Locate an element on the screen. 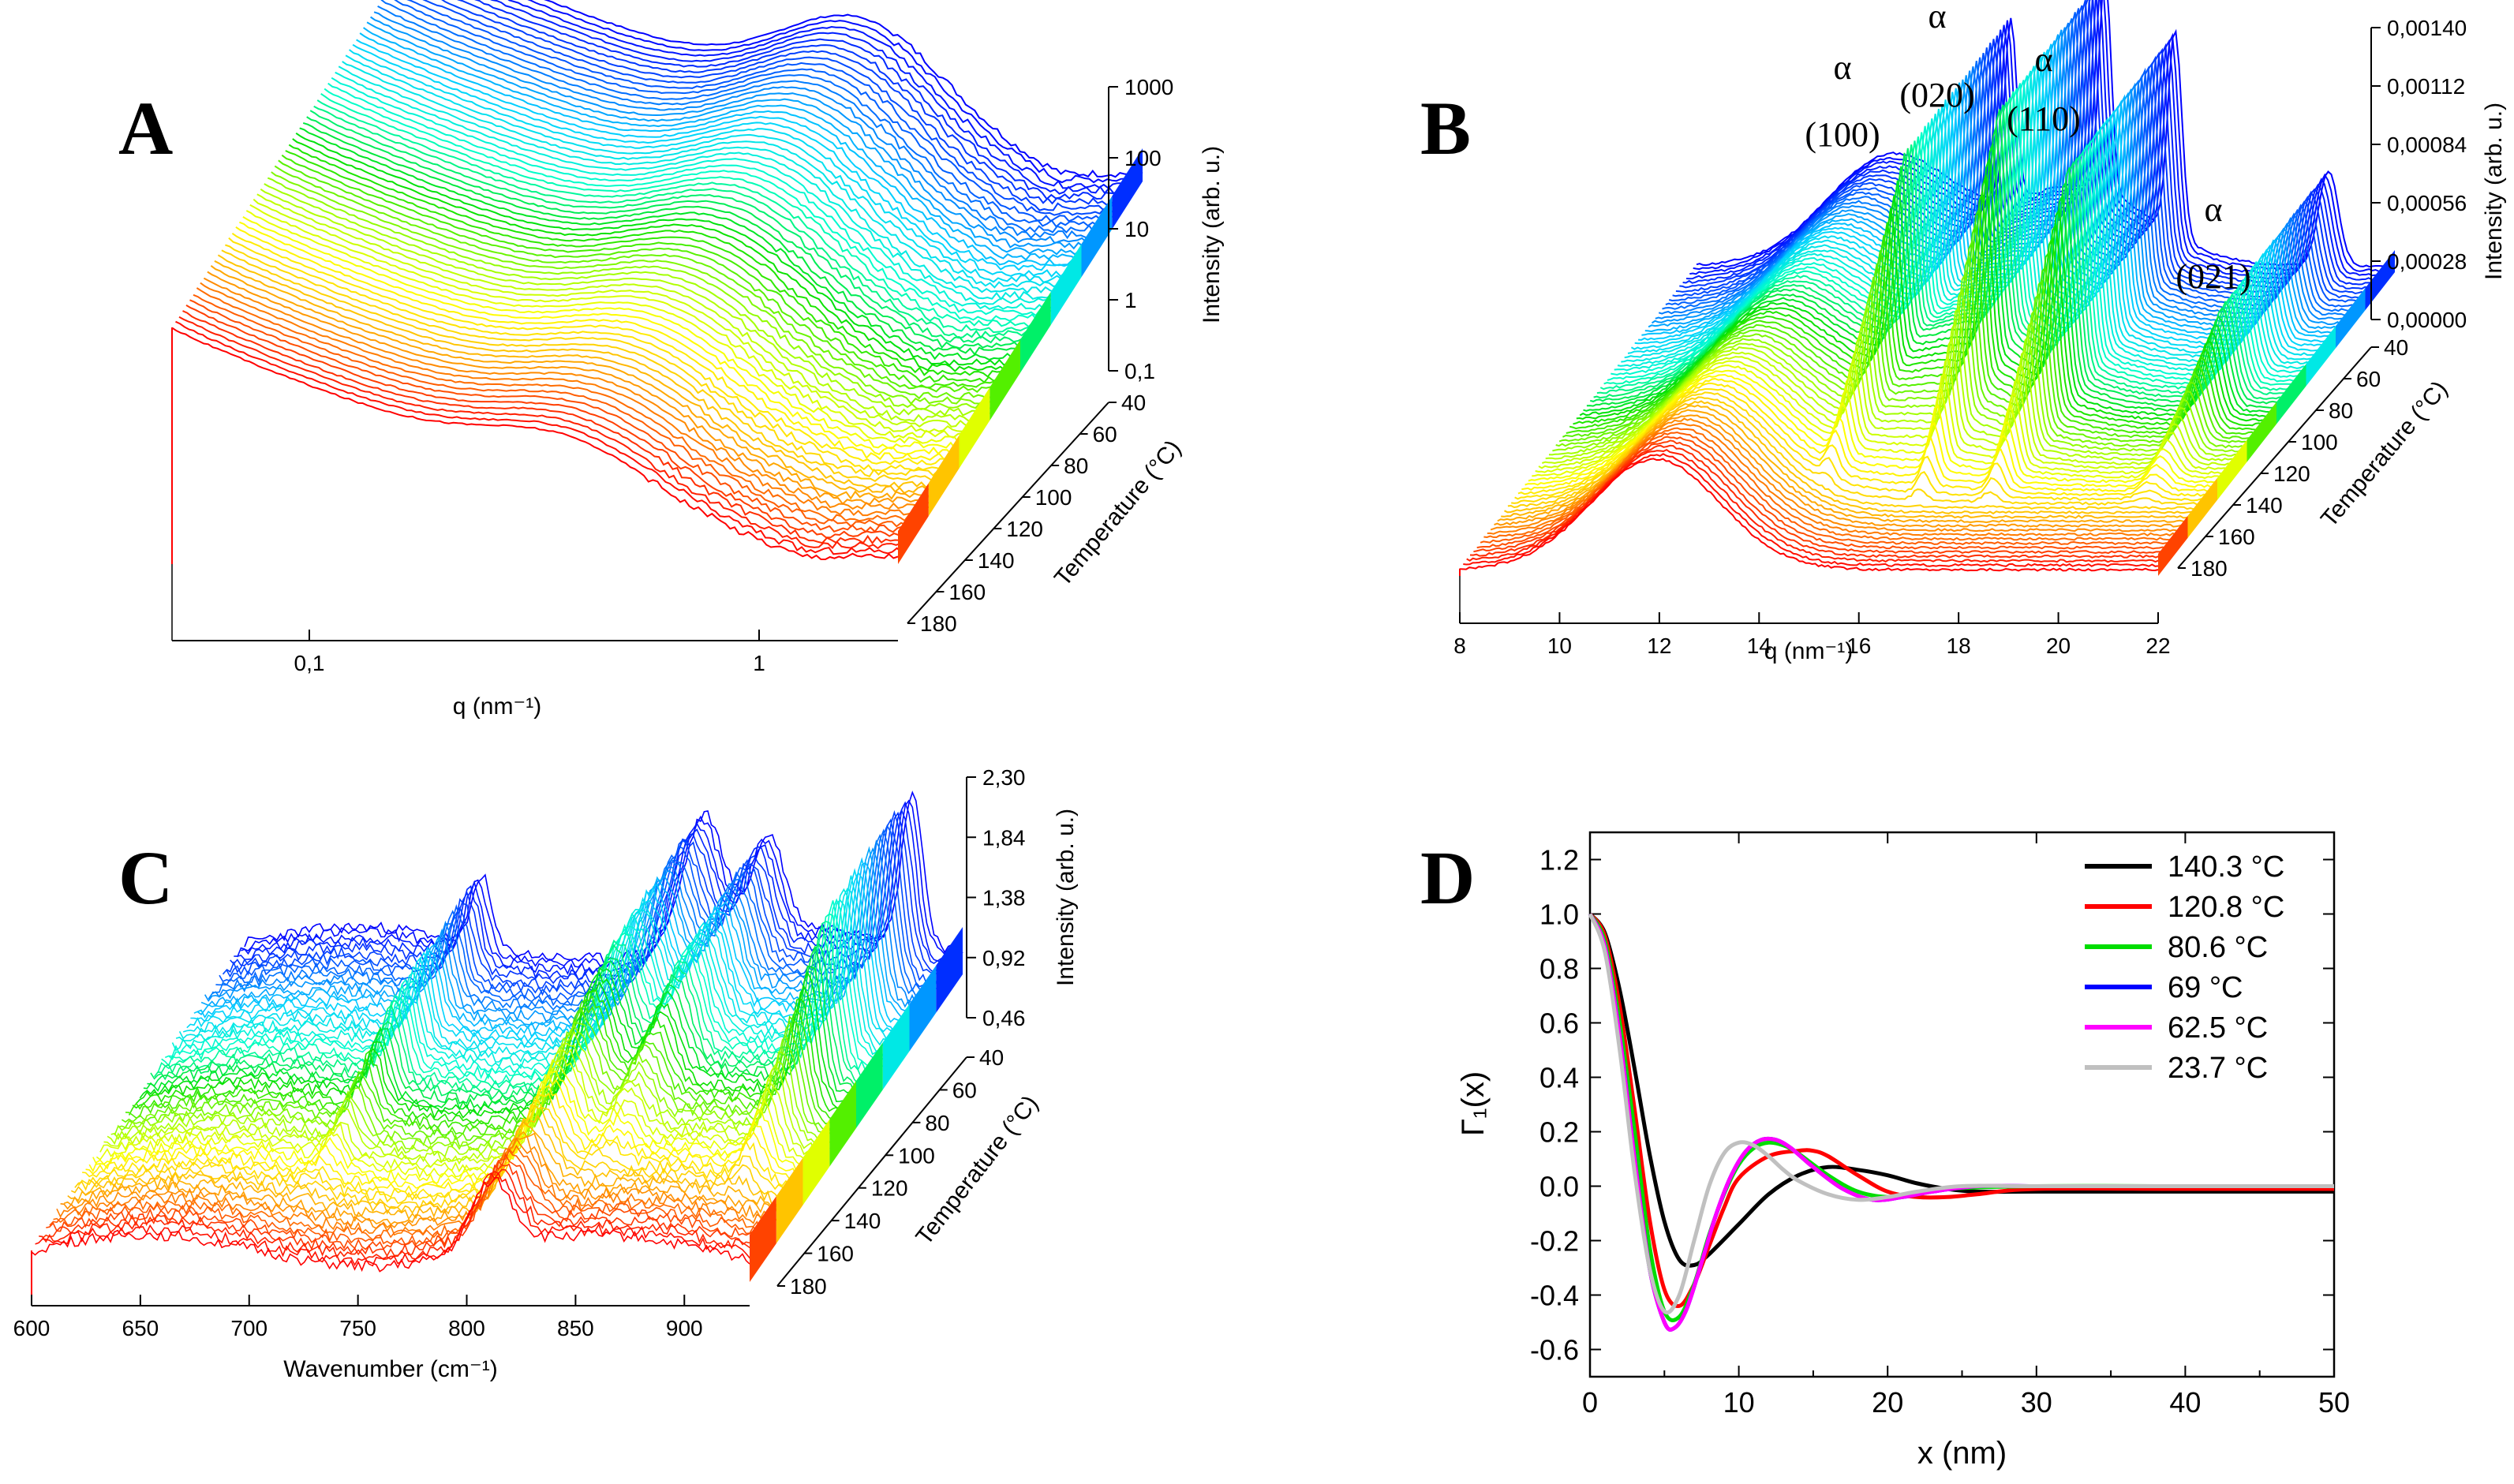 This screenshot has height=1484, width=2514. panel-c-wavenumber-tick-label: 750 is located at coordinates (357, 1328).